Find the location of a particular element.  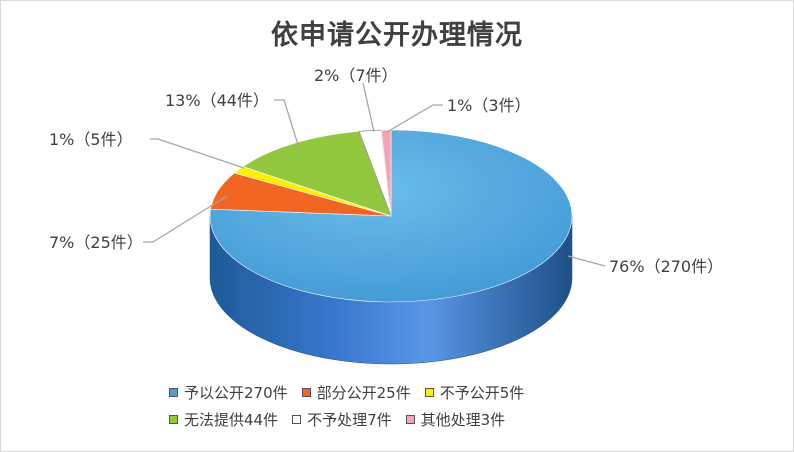

data-label: 2%（7件） is located at coordinates (356, 75).